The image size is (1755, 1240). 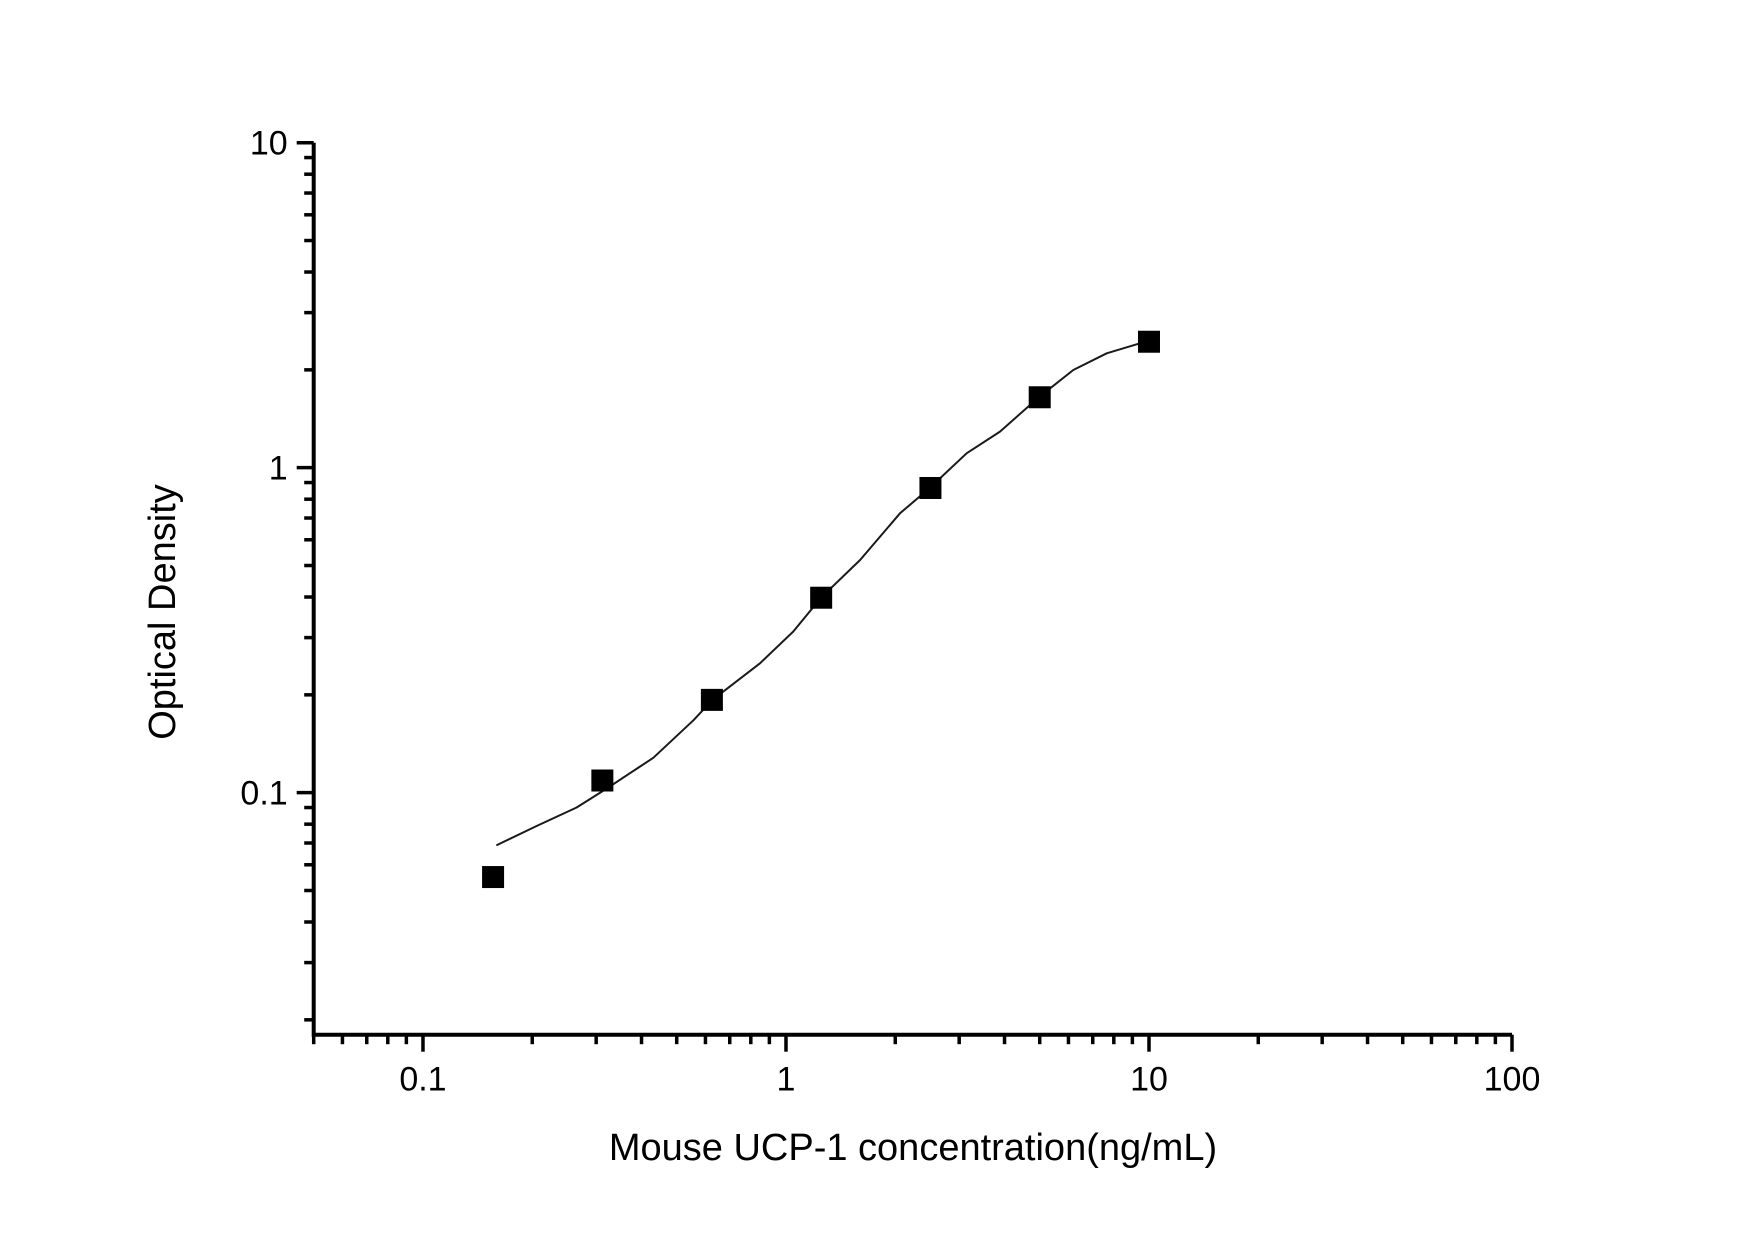 What do you see at coordinates (163, 612) in the screenshot?
I see `y-axis-title: Optical Density` at bounding box center [163, 612].